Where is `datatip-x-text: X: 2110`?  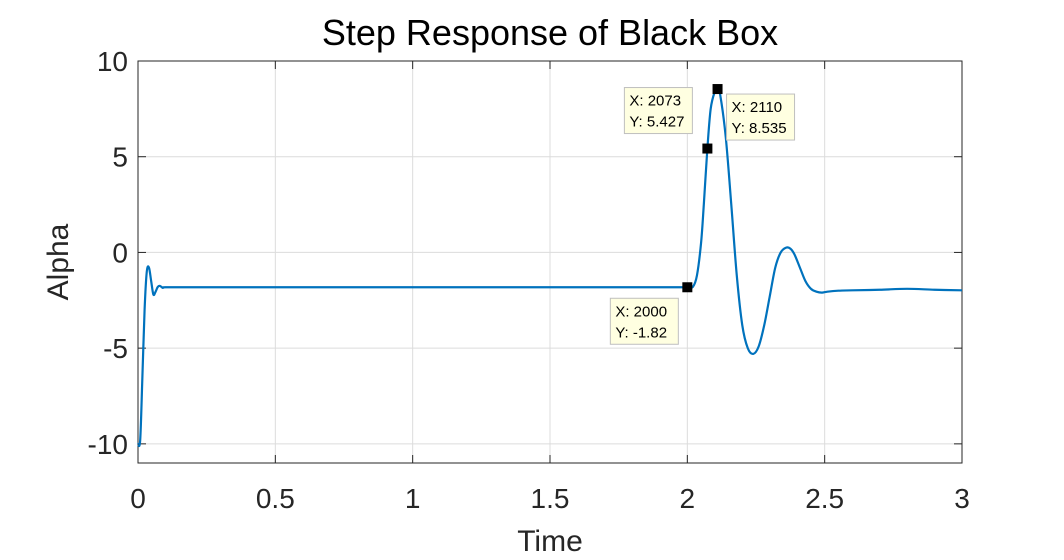 datatip-x-text: X: 2110 is located at coordinates (757, 107).